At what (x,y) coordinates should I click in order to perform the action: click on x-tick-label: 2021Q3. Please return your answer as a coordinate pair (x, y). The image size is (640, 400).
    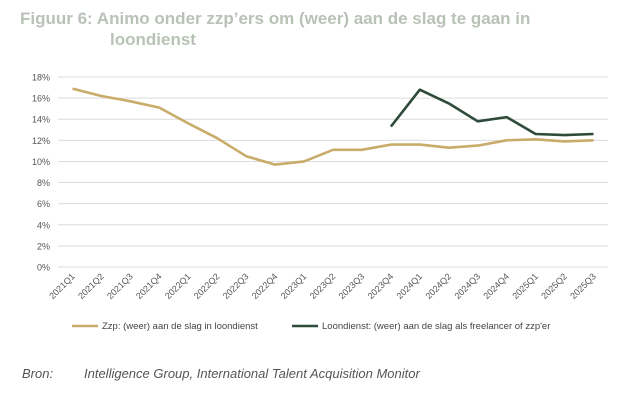
    Looking at the image, I should click on (120, 286).